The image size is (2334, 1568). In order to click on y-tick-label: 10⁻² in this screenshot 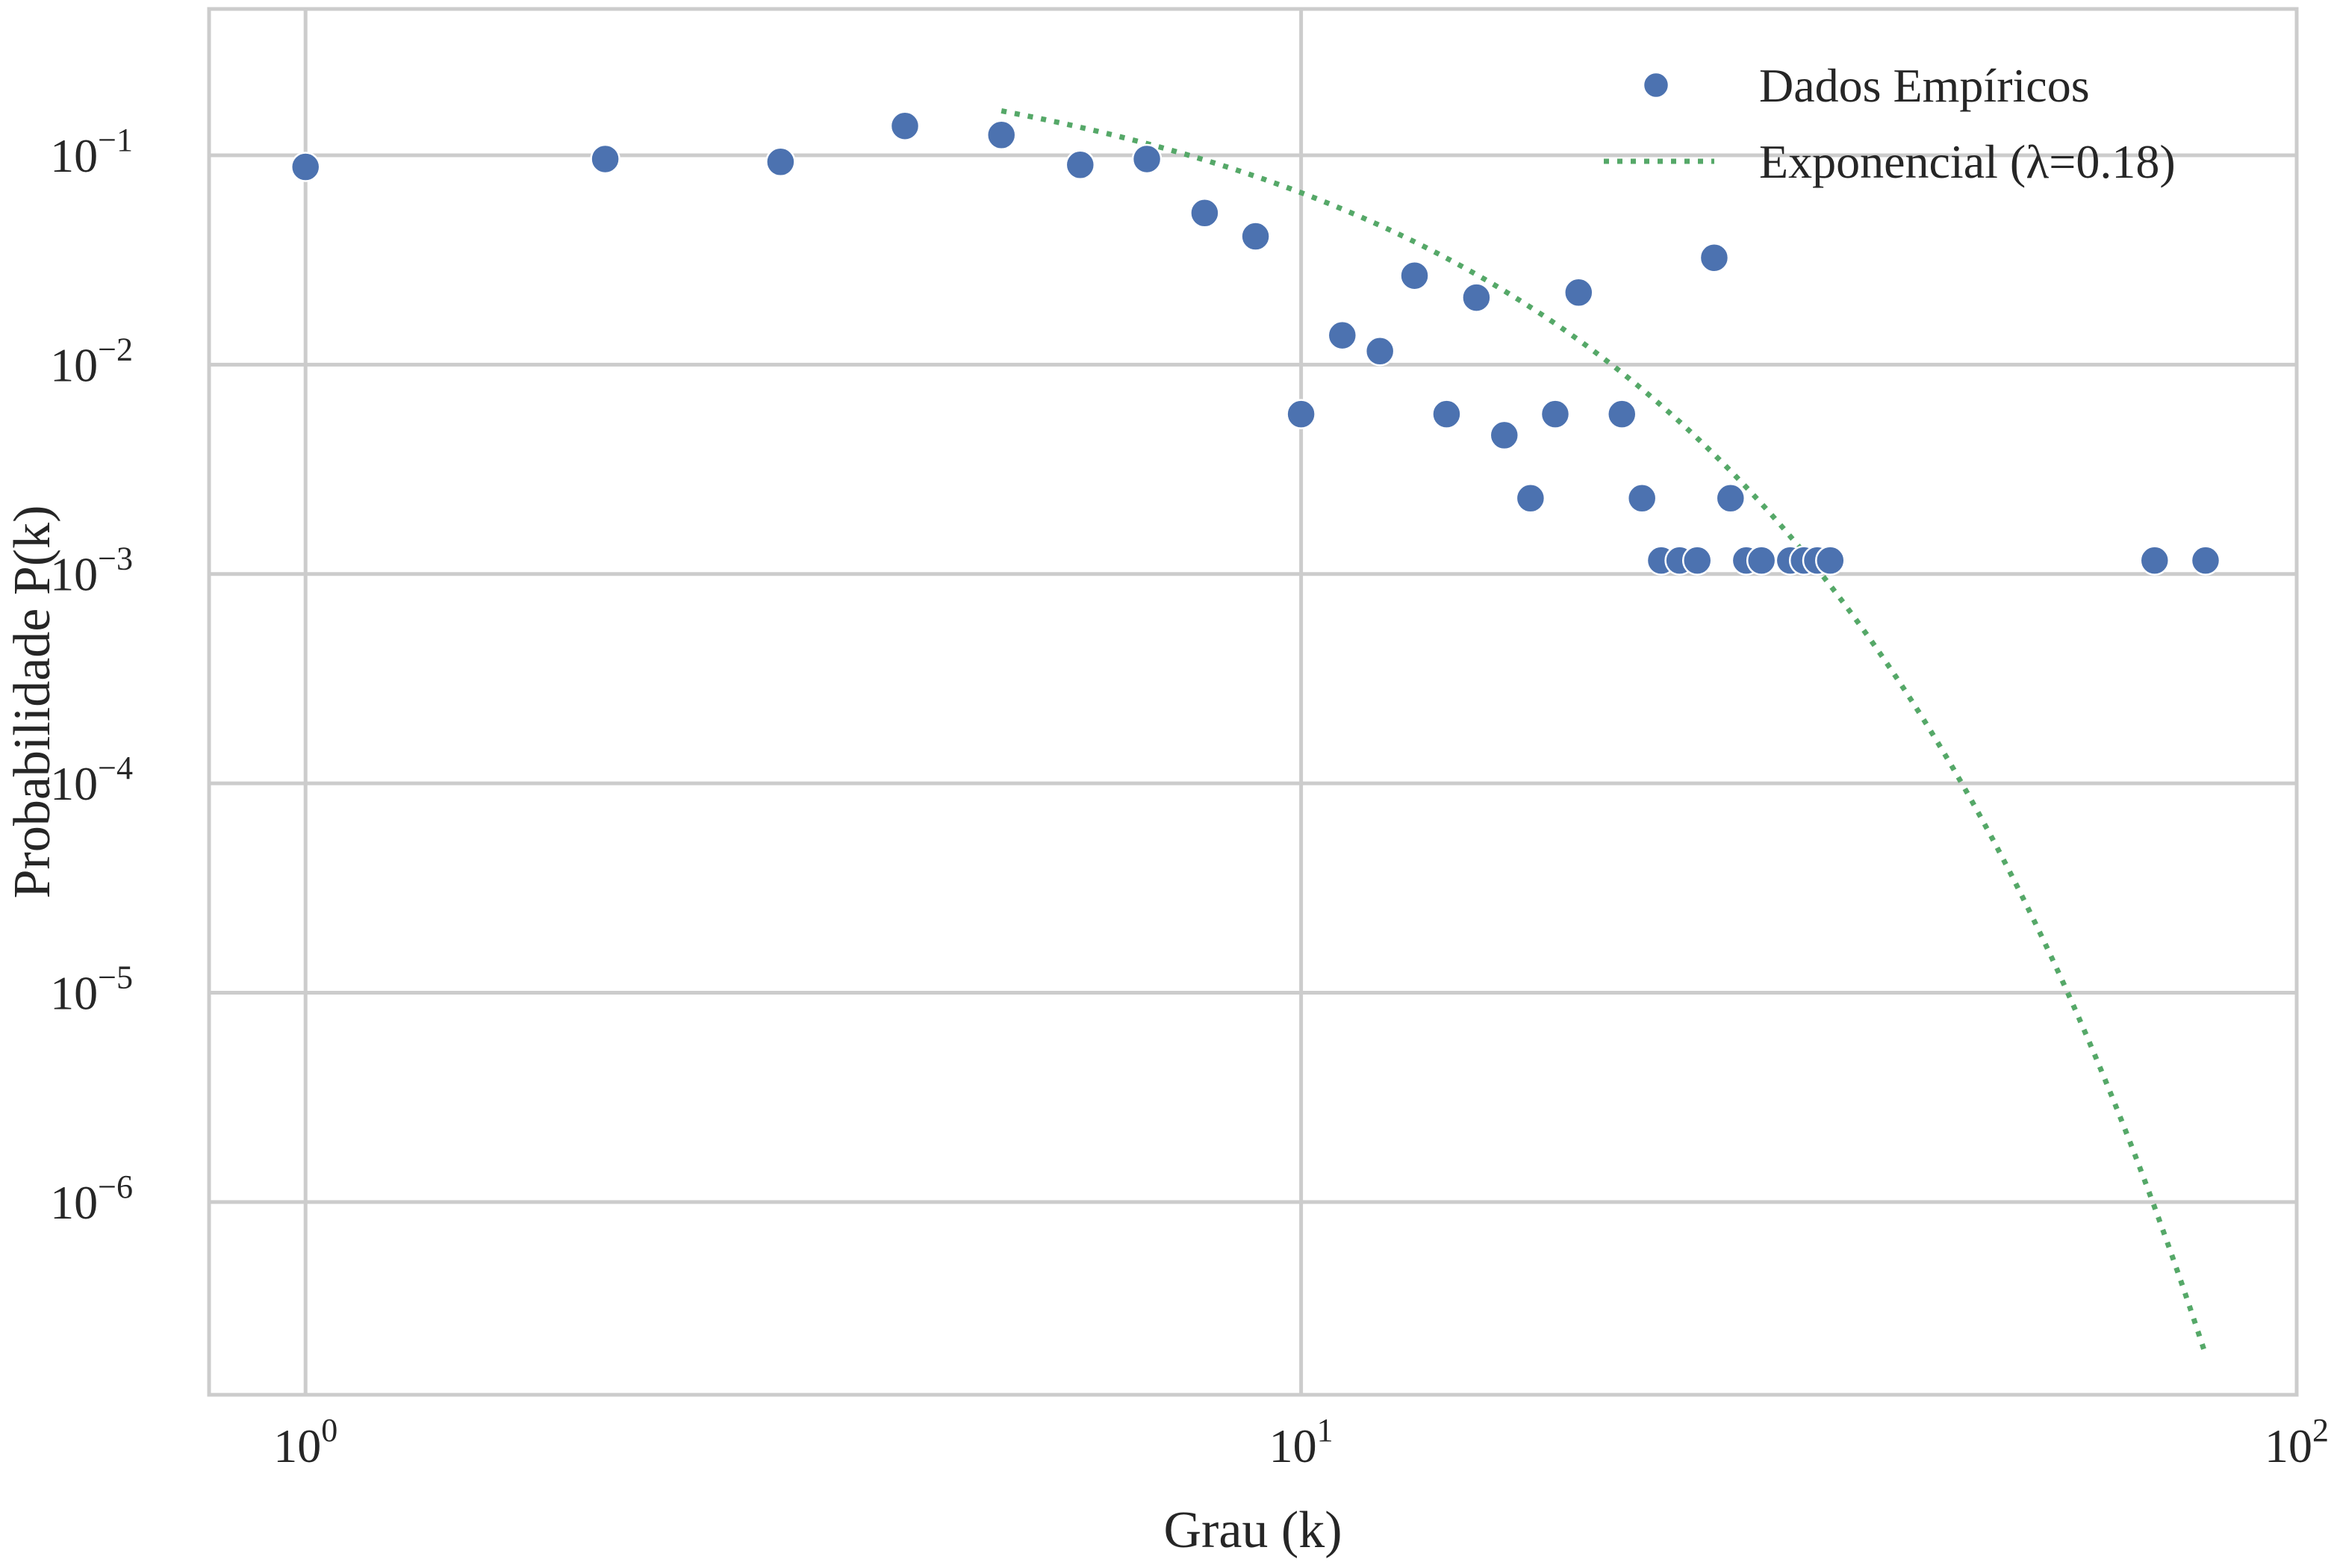, I will do `click(91, 361)`.